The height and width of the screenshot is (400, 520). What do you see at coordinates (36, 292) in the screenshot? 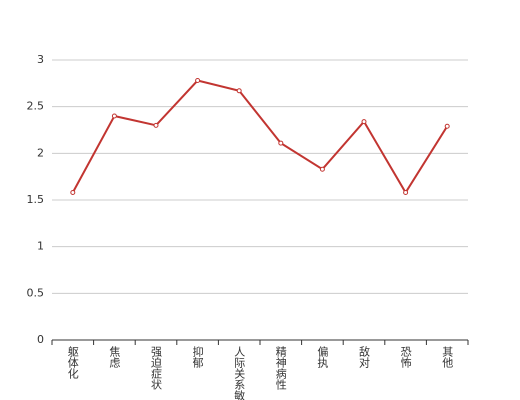
I see `y-tick-label: 0.5` at bounding box center [36, 292].